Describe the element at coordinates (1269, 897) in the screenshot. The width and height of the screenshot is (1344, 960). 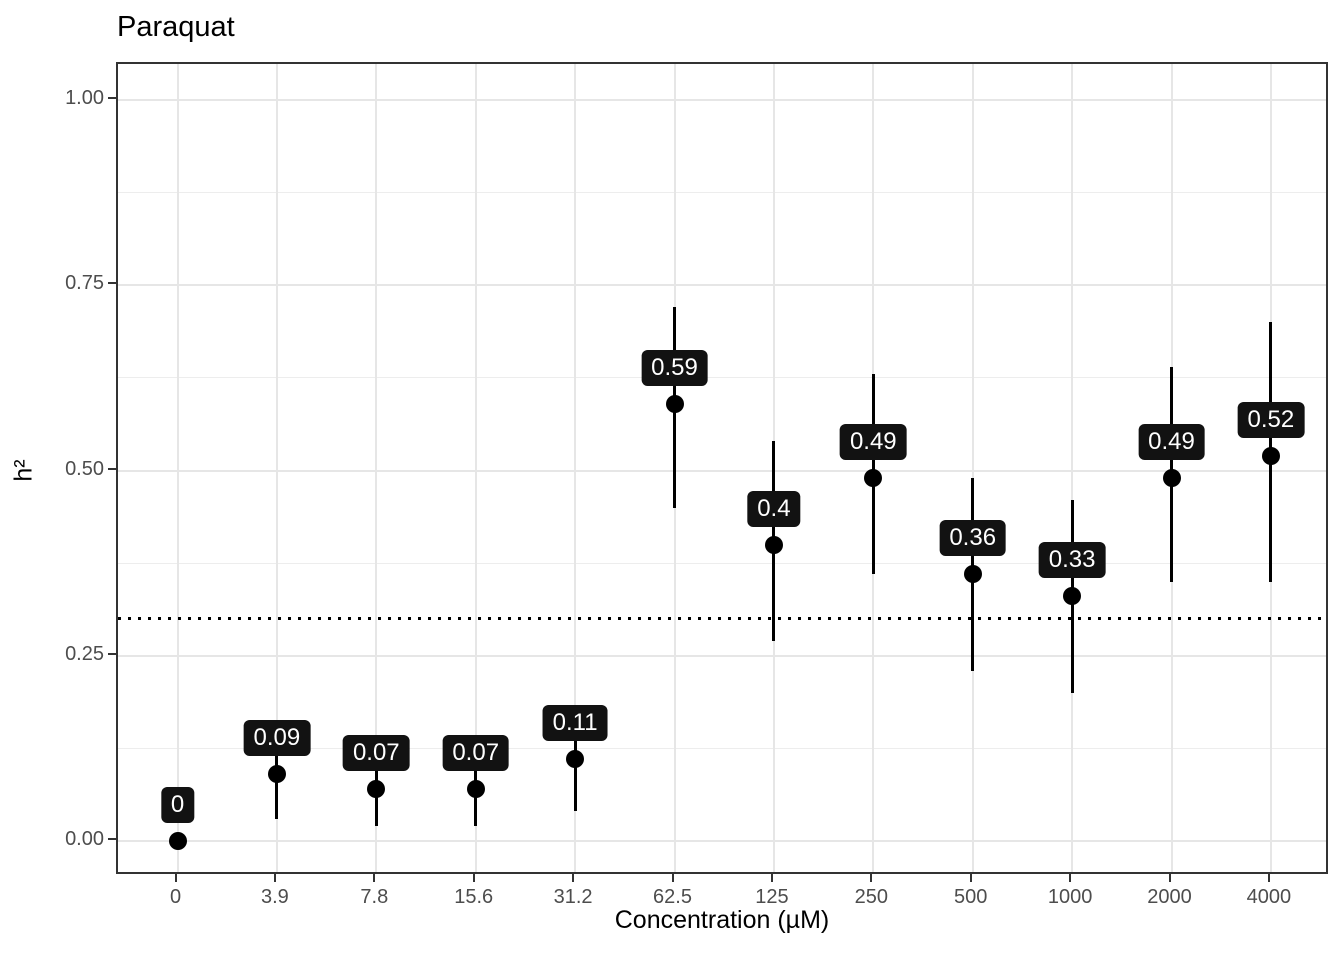
I see `x-tick-label: 4000` at that location.